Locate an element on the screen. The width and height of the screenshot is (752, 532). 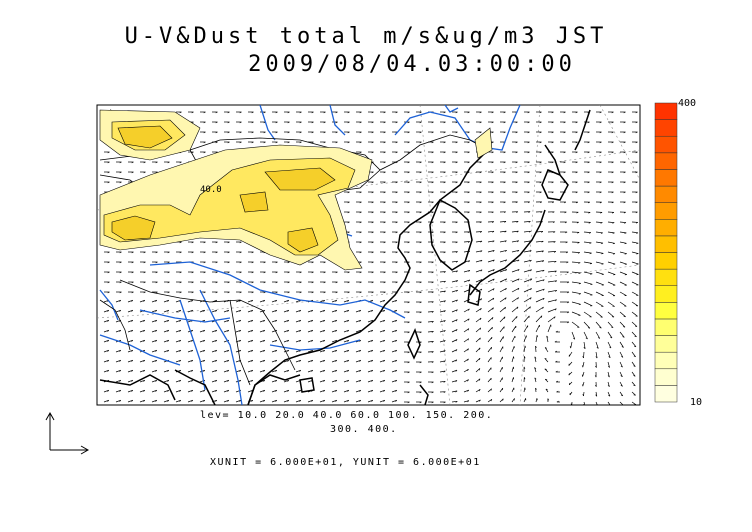
coast-taiwan is located at coordinates (414, 343).